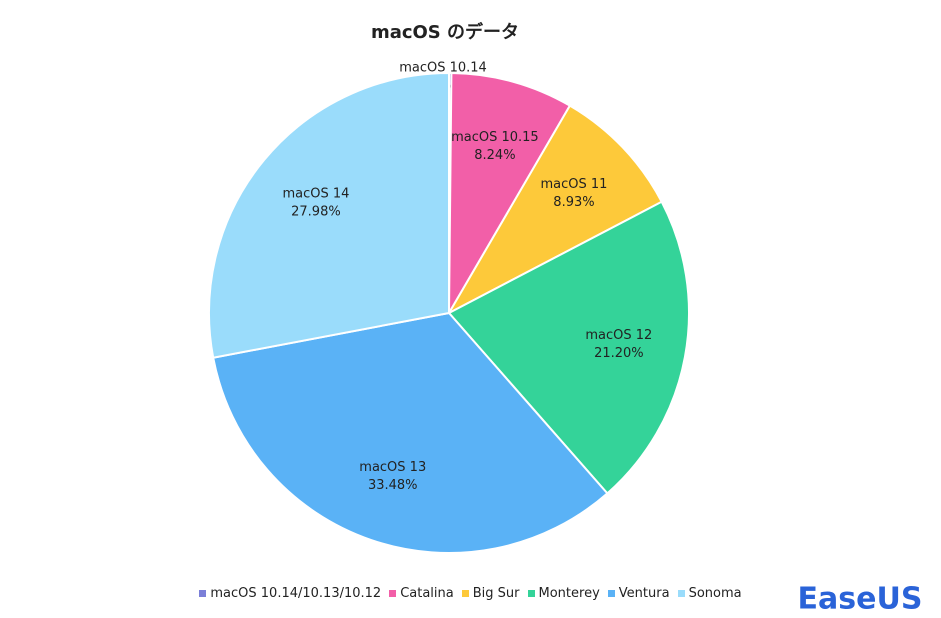 The image size is (941, 618). I want to click on watermark: EaseUS, so click(860, 599).